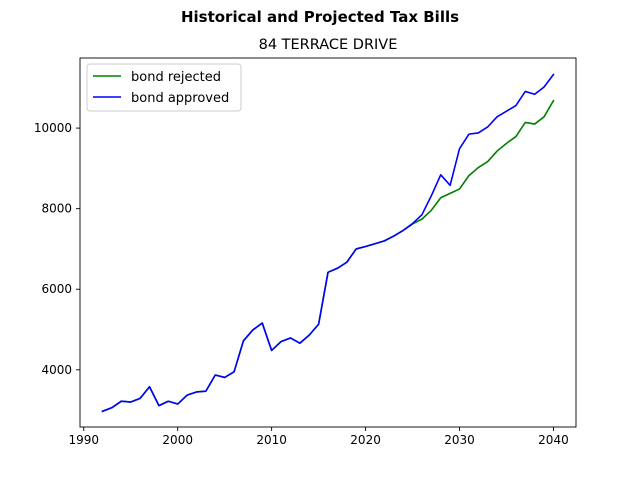 The image size is (640, 484). Describe the element at coordinates (176, 77) in the screenshot. I see `legend-label-bond-rejected: bond rejected` at that location.